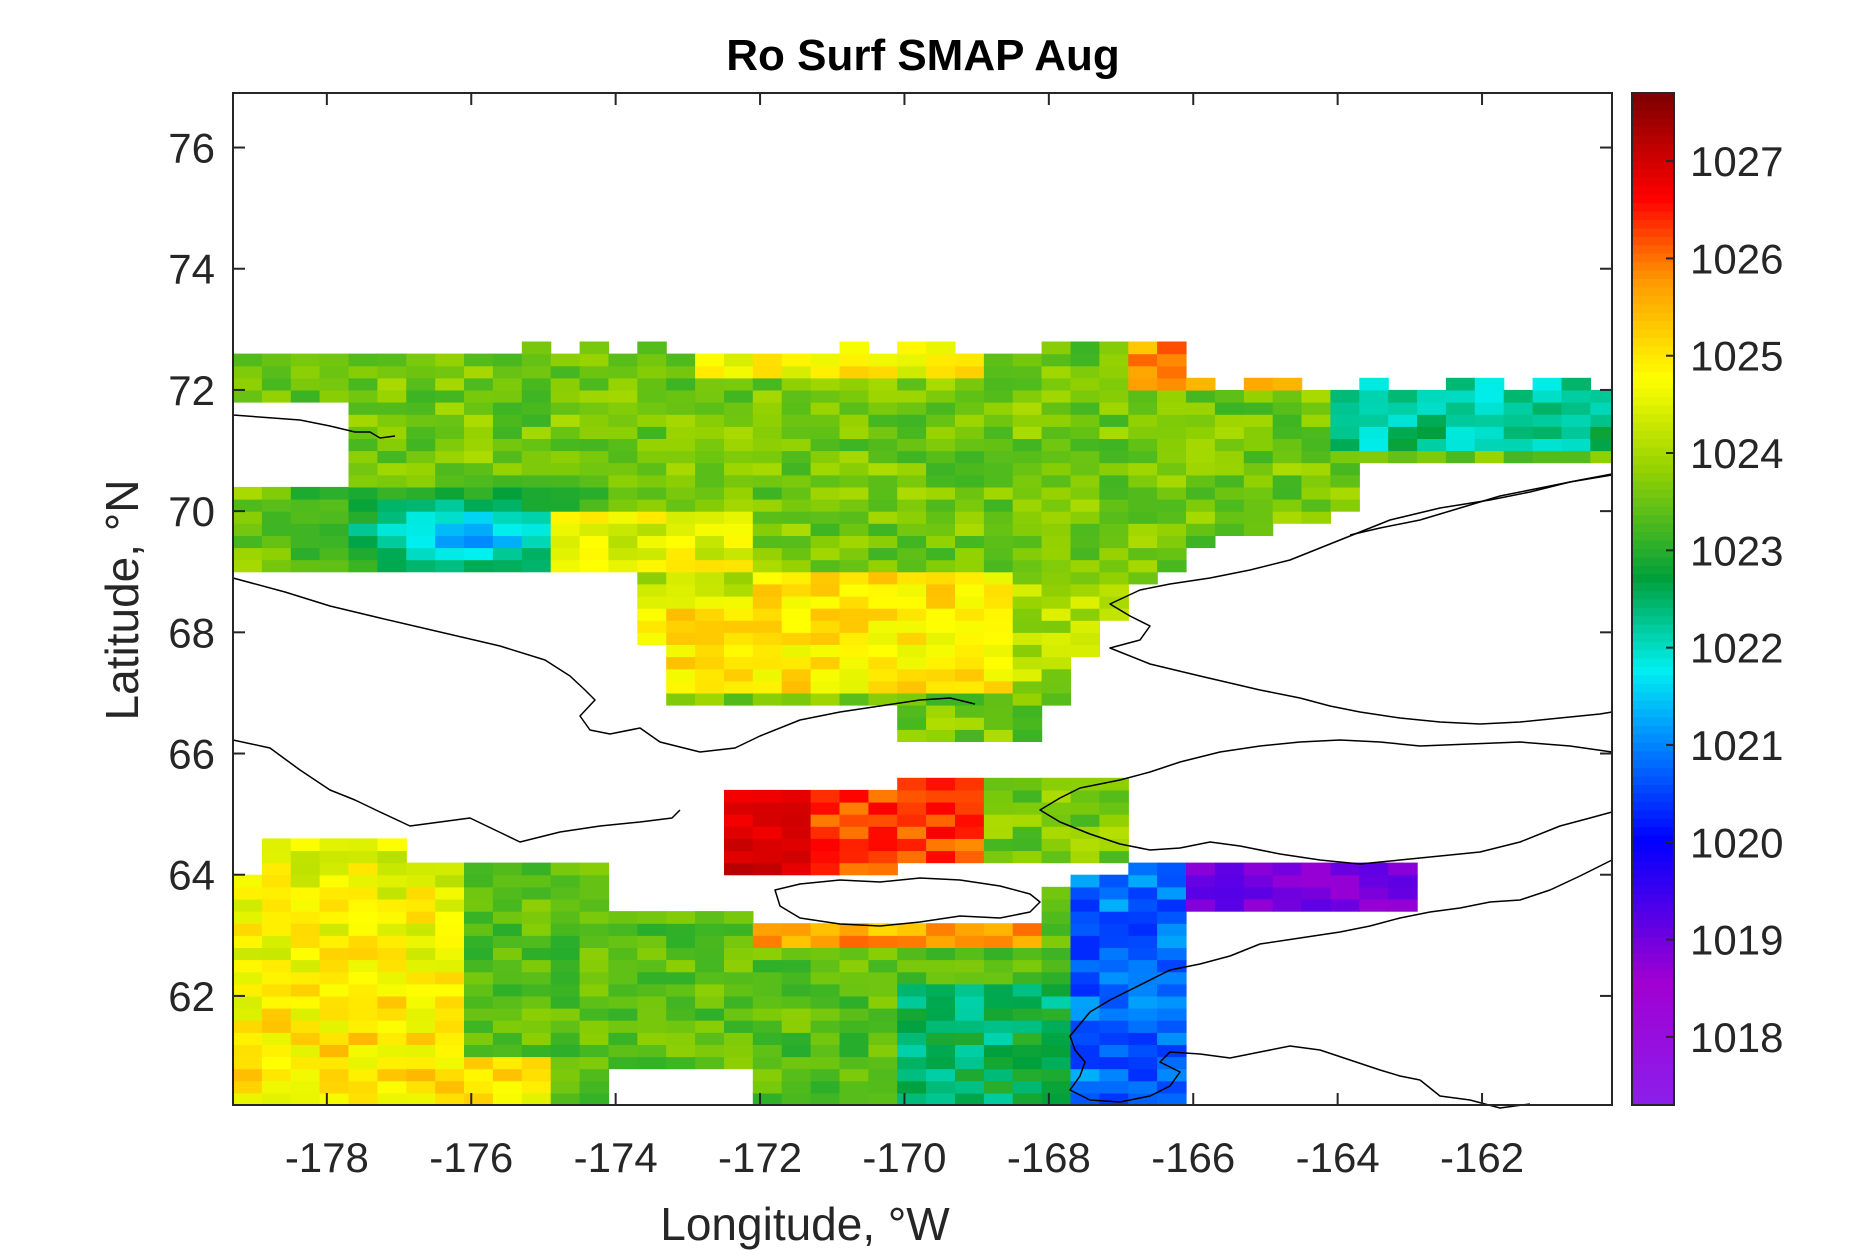 The image size is (1875, 1250). I want to click on y-tick-label: 66, so click(191, 754).